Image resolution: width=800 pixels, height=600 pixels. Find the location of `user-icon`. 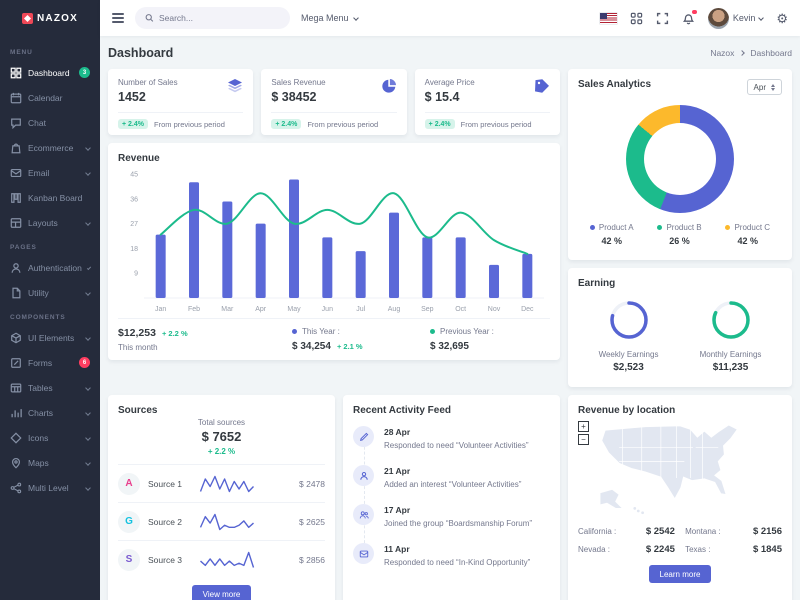

user-icon is located at coordinates (363, 475).